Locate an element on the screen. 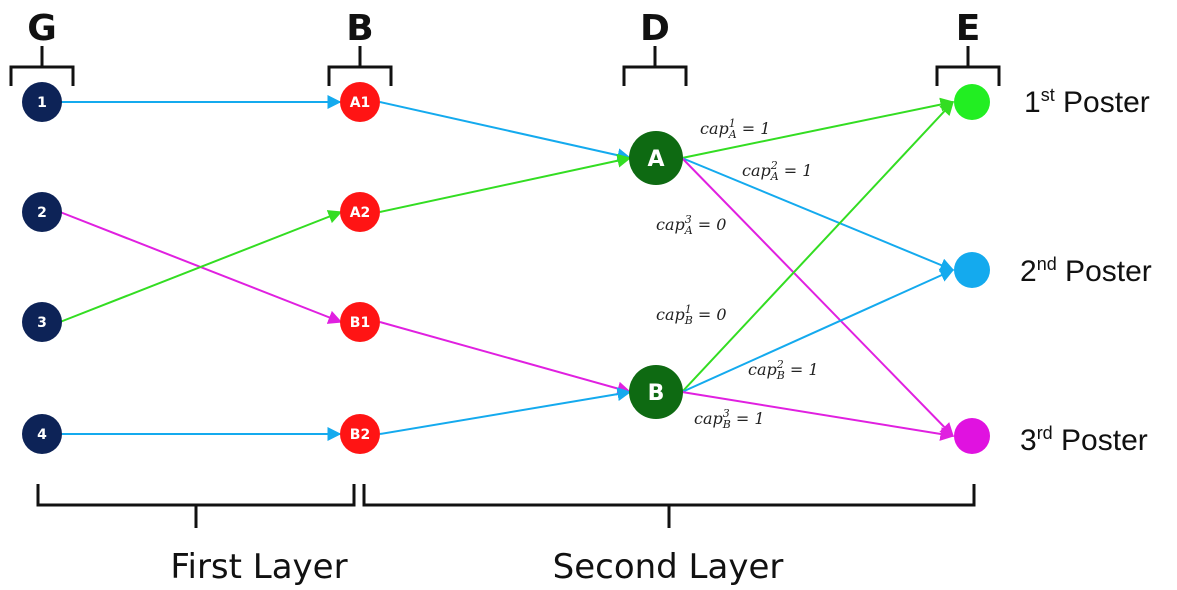 The image size is (1177, 590). cap-label-b3: cap3 B = 1 is located at coordinates (729, 419).